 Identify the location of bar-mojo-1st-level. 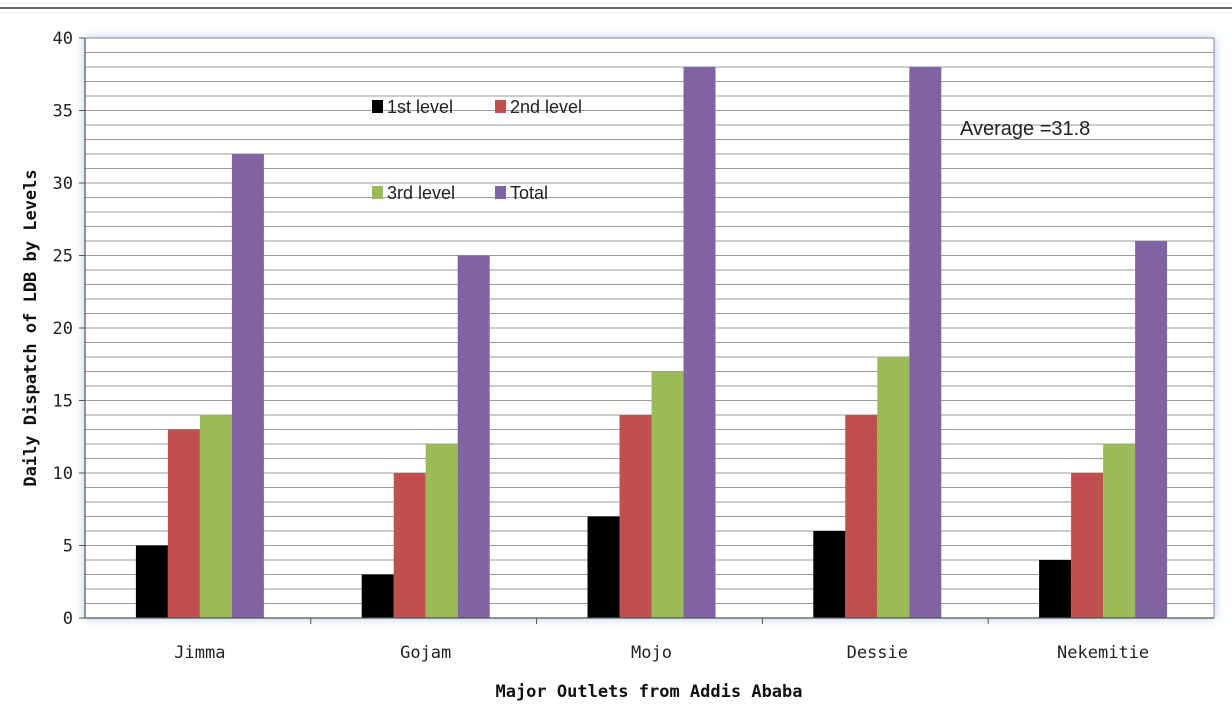
(603, 567).